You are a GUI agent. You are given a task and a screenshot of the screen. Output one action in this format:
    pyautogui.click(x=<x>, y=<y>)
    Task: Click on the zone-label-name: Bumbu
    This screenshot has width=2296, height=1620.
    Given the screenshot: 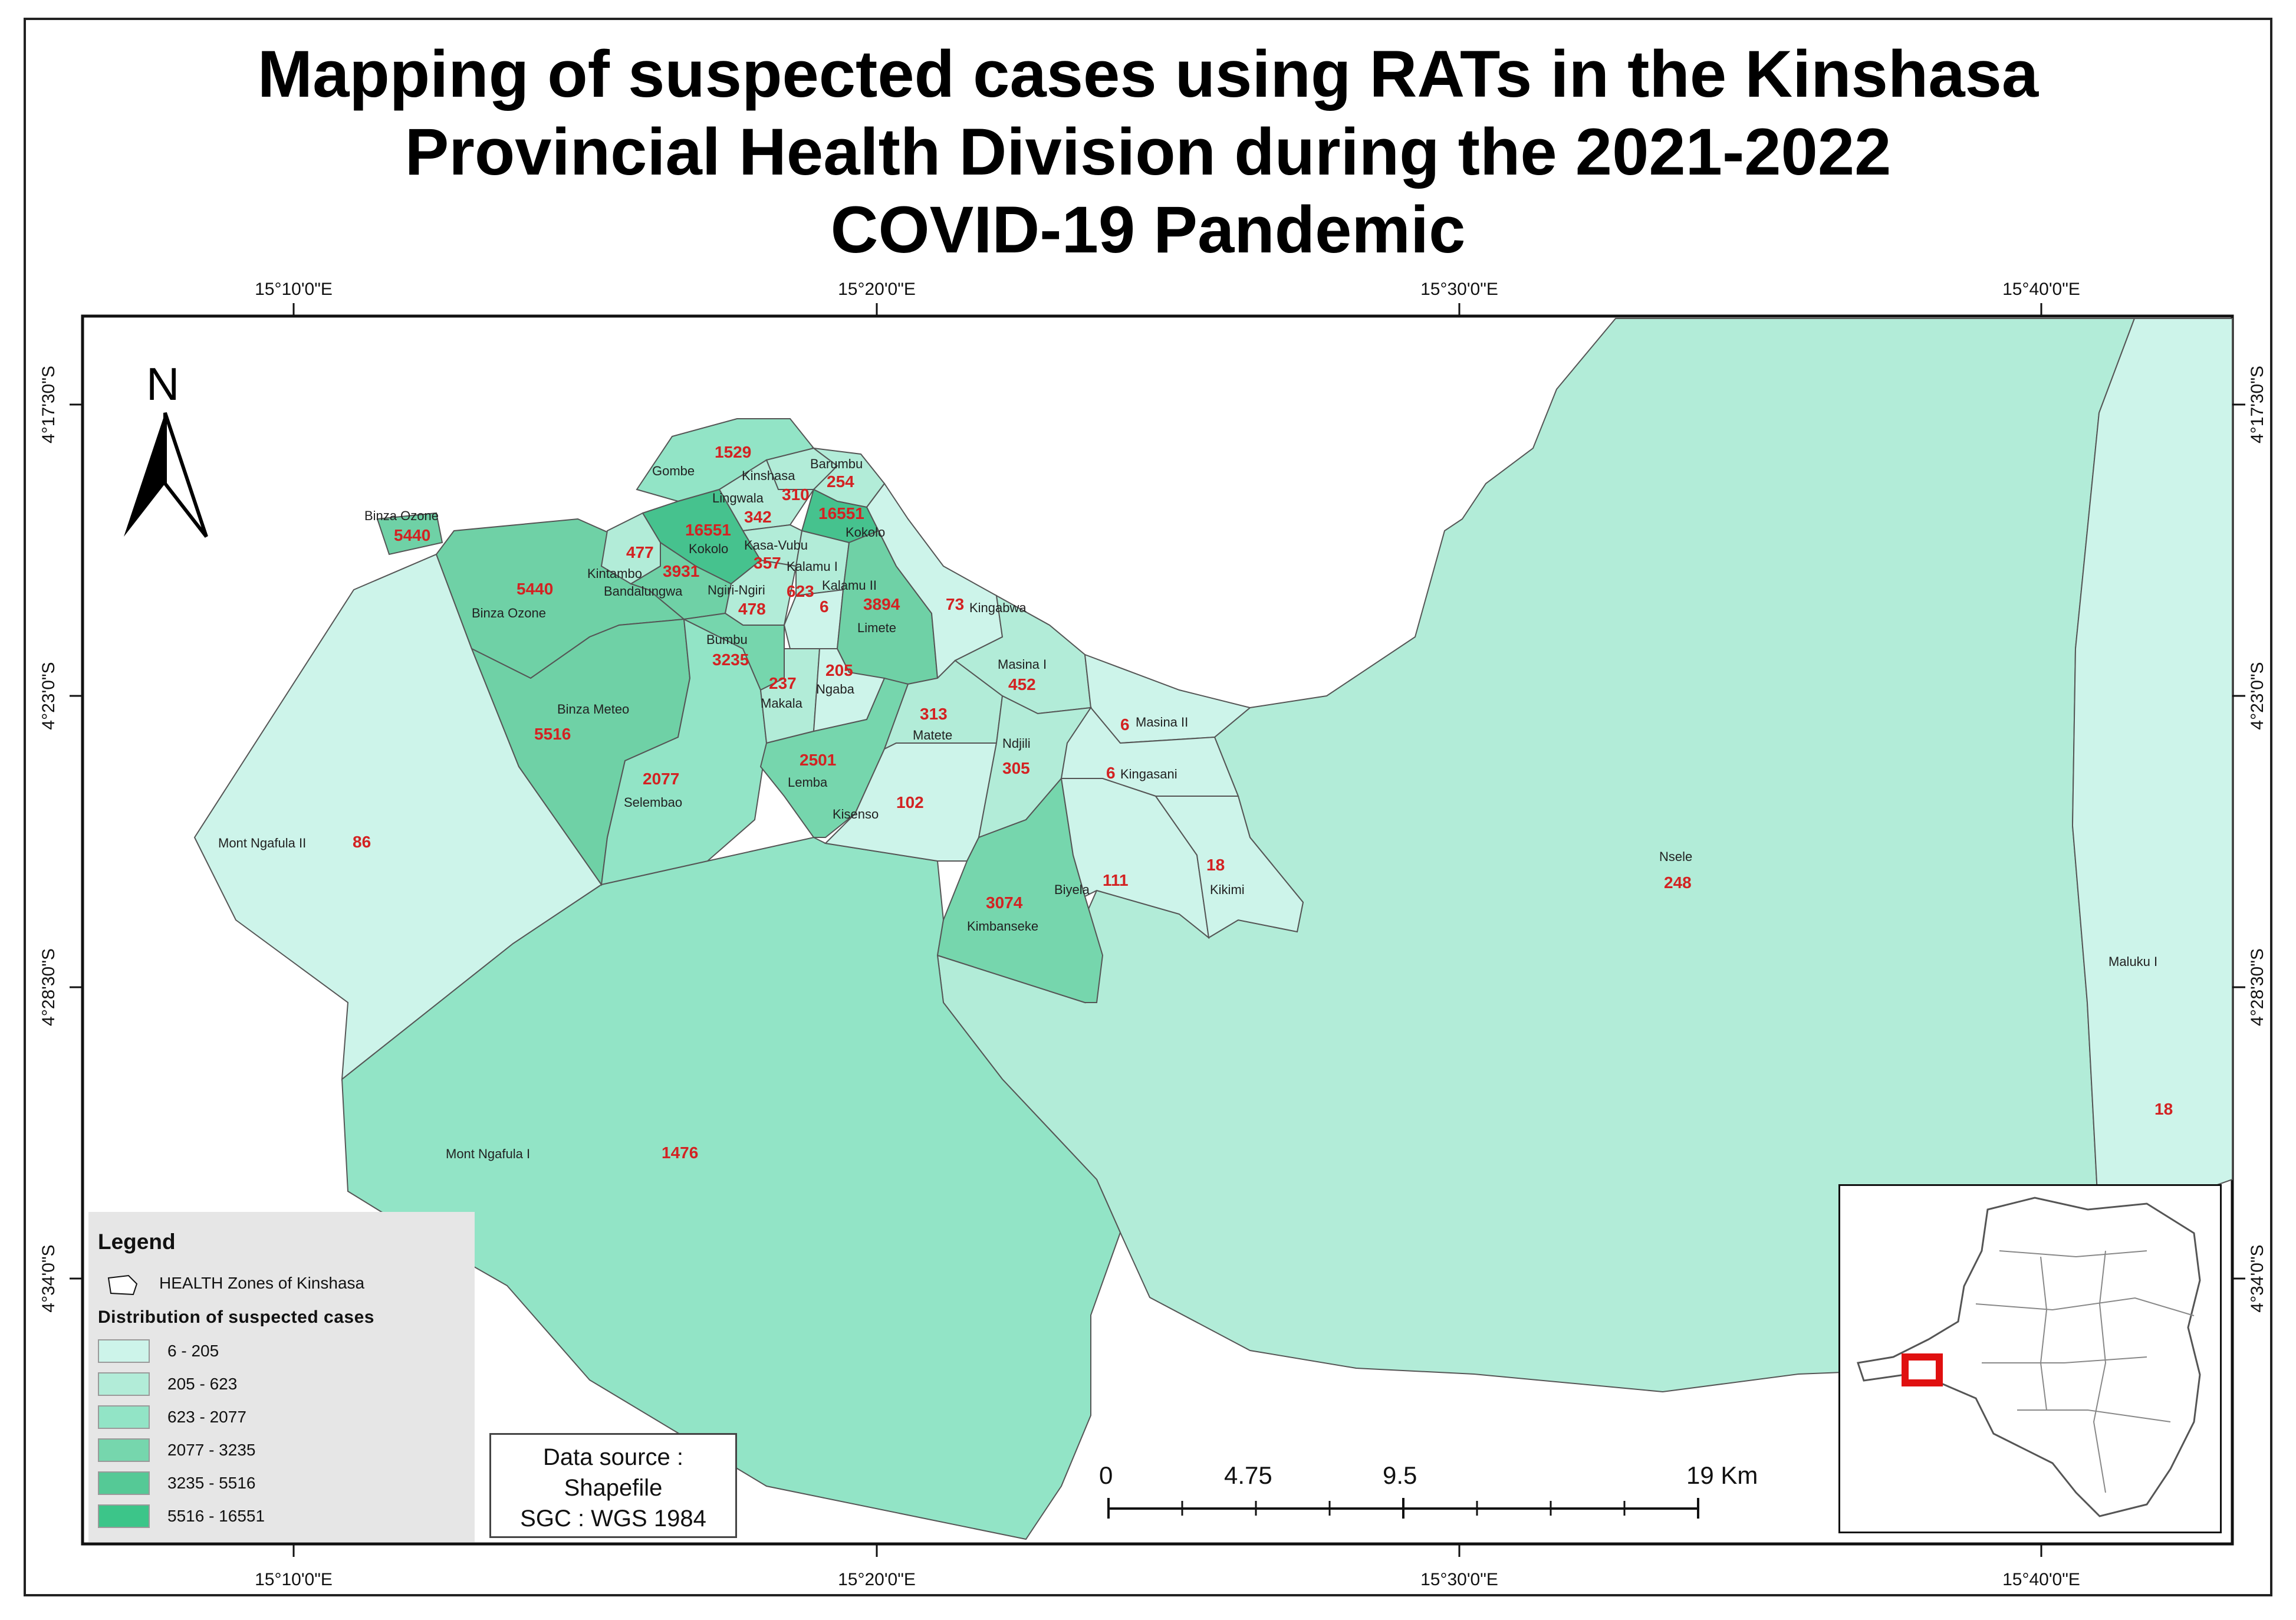 What is the action you would take?
    pyautogui.click(x=727, y=639)
    